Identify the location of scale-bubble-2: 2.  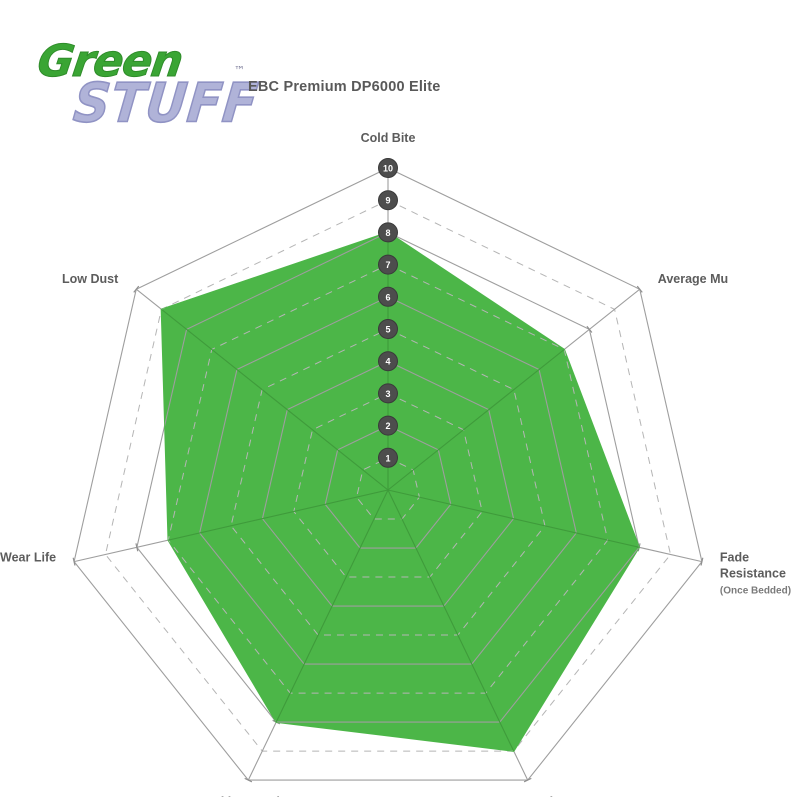
(388, 425).